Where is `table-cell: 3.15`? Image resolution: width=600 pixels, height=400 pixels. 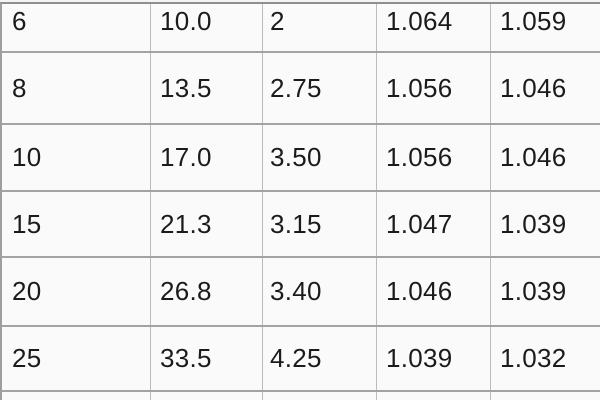
table-cell: 3.15 is located at coordinates (320, 224).